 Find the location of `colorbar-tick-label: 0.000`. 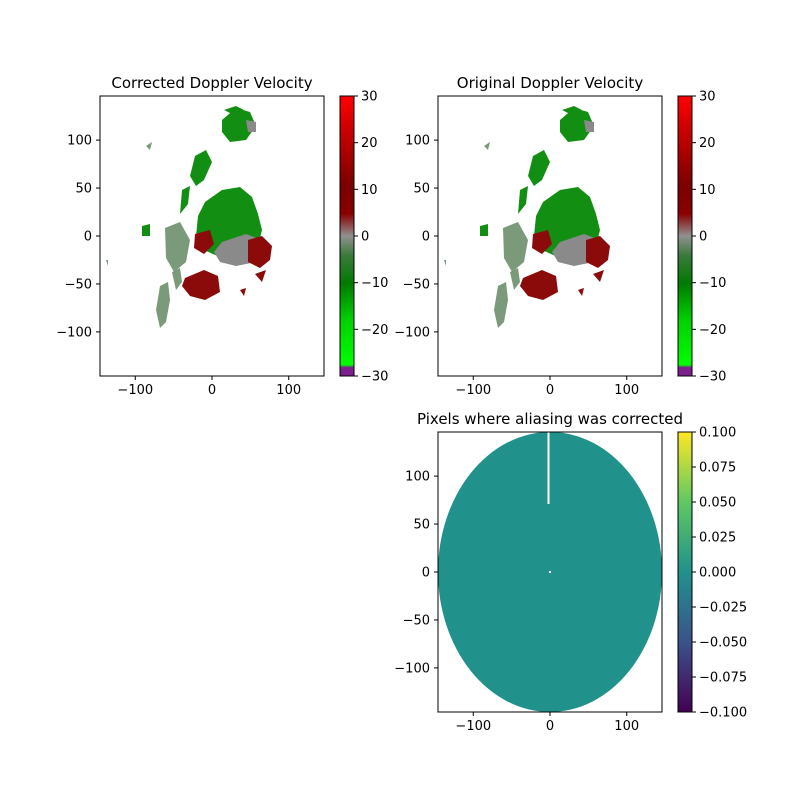

colorbar-tick-label: 0.000 is located at coordinates (717, 573).